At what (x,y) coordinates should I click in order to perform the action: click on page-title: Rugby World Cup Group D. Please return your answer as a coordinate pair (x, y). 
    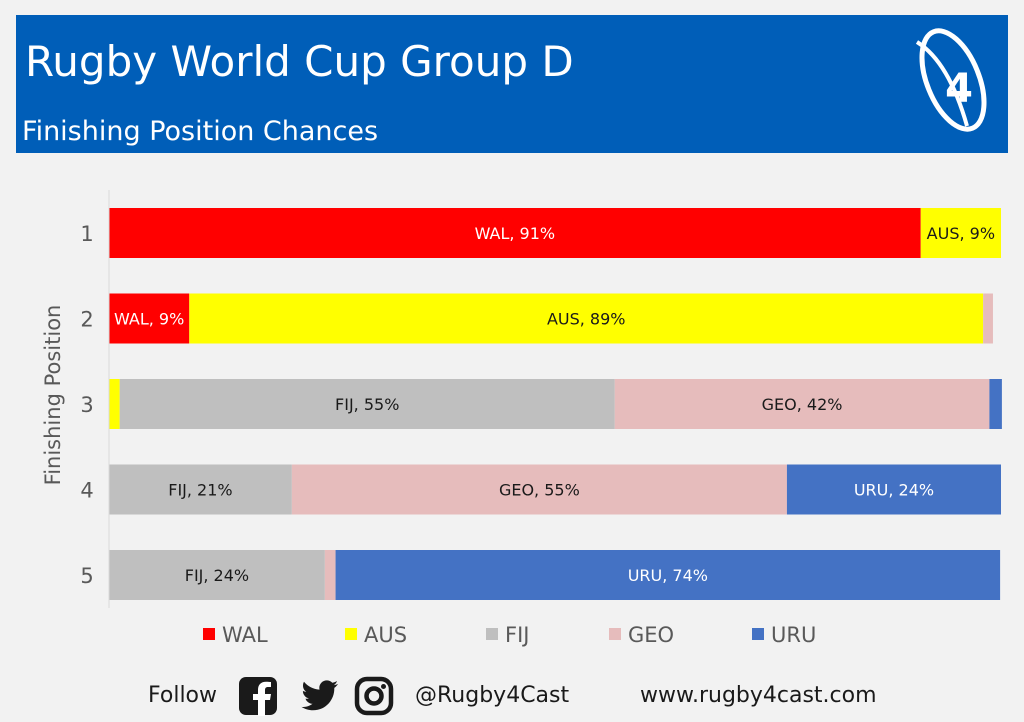
    Looking at the image, I should click on (299, 61).